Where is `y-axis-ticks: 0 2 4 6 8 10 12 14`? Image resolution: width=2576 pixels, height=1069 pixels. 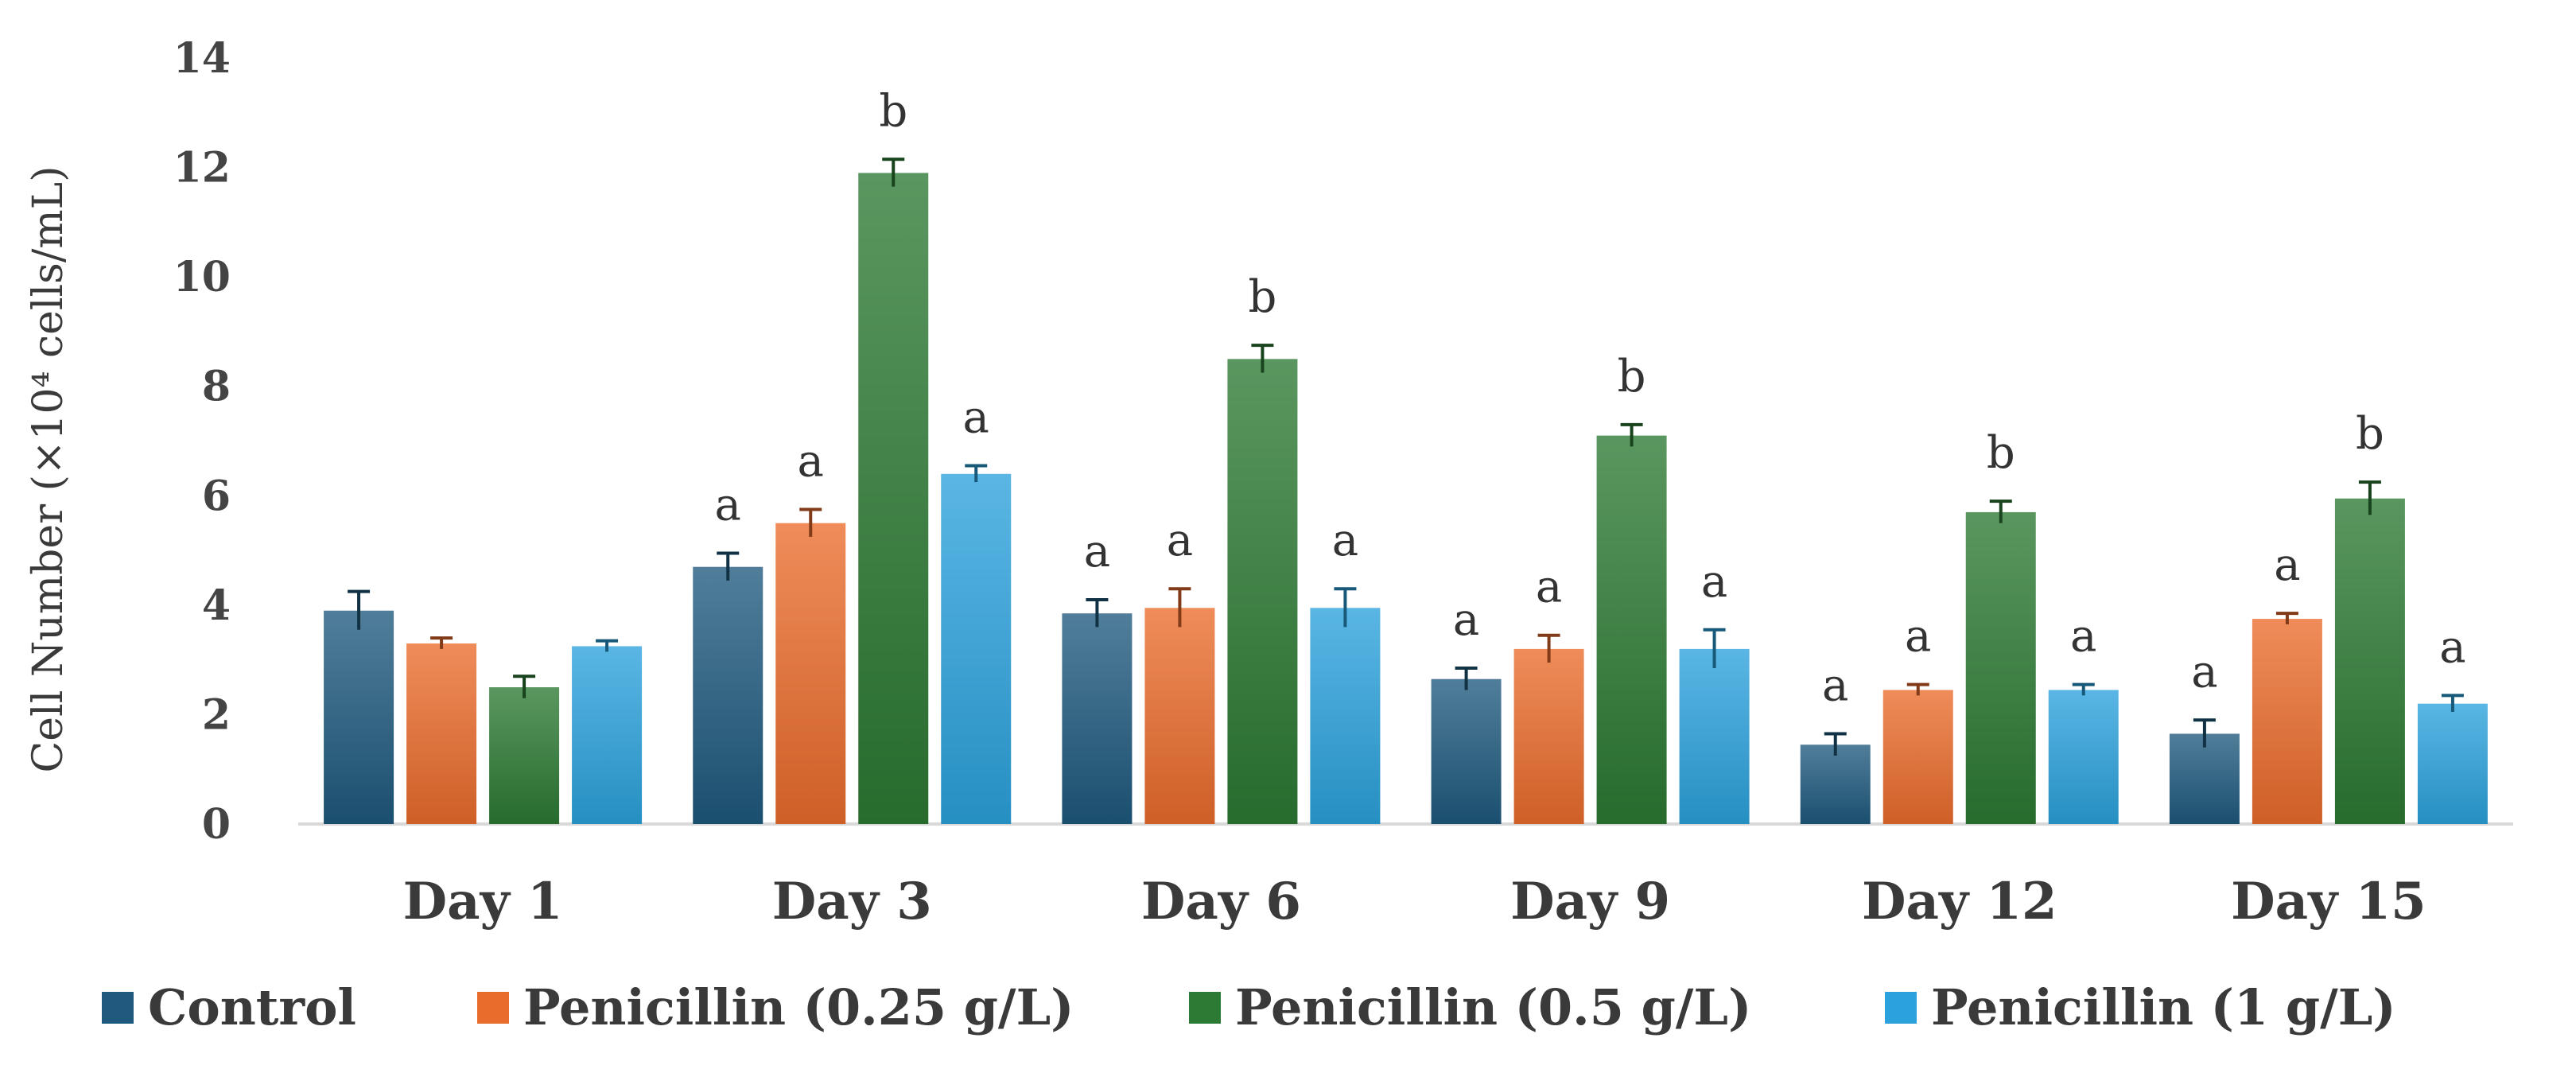
y-axis-ticks: 0 2 4 6 8 10 12 14 is located at coordinates (202, 441).